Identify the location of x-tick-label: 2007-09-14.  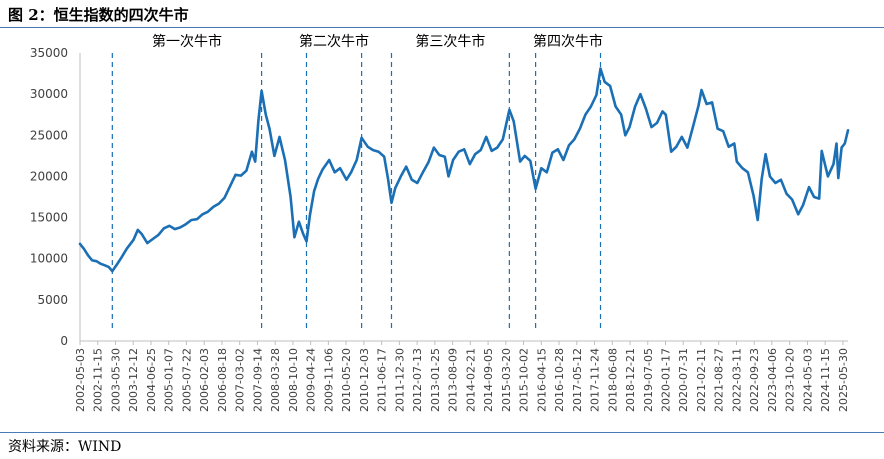
(257, 380).